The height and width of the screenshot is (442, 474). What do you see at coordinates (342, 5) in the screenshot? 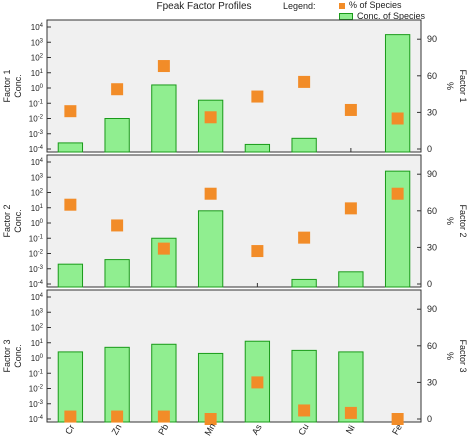
I see `legend-swatch-percent` at bounding box center [342, 5].